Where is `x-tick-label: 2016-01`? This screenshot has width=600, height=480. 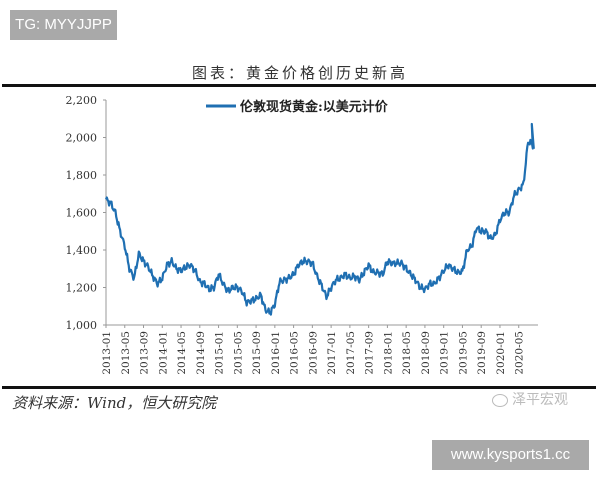 x-tick-label: 2016-01 is located at coordinates (276, 353).